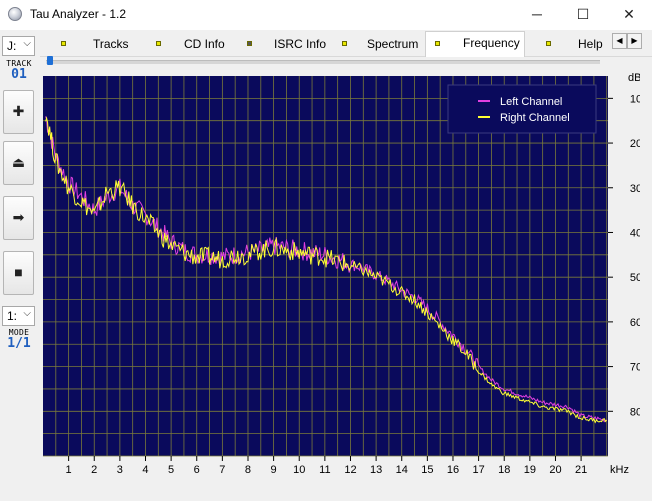  I want to click on play-button: ➡, so click(18, 218).